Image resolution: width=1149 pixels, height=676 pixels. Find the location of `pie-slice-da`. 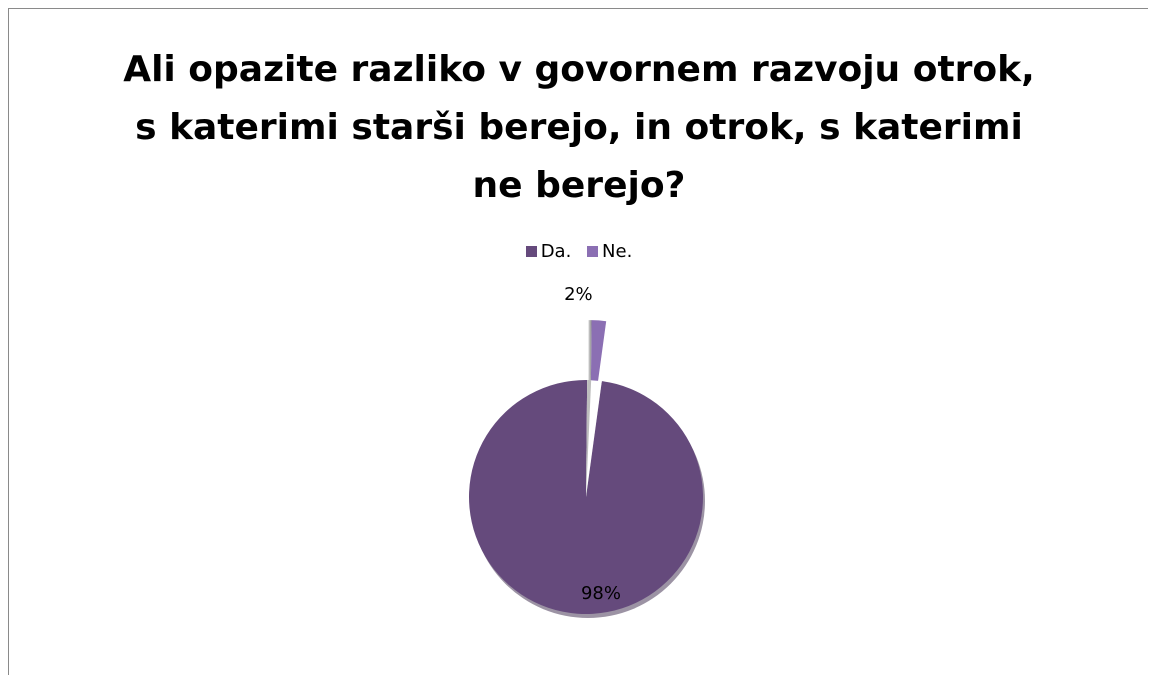

pie-slice-da is located at coordinates (586, 497).